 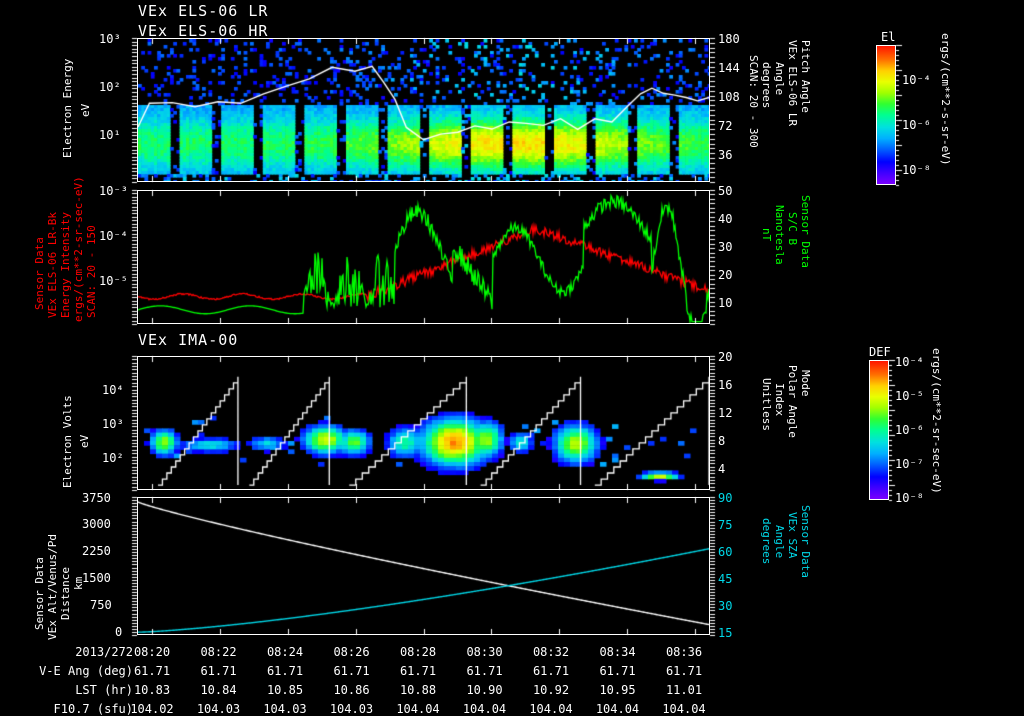 I want to click on panel2-rlabel-2: S/C B, so click(x=792, y=229).